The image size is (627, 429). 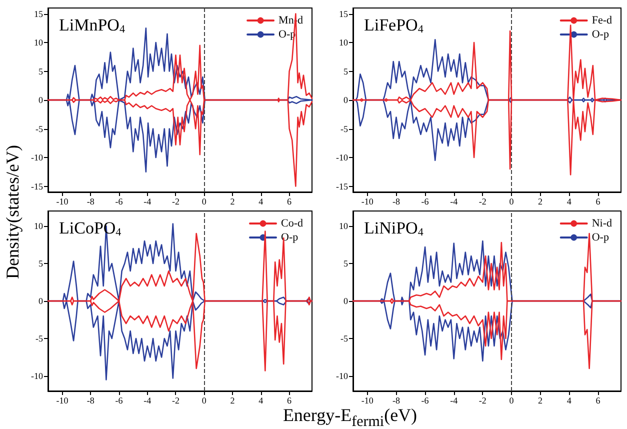 I want to click on legend-label: Fe-d, so click(x=602, y=20).